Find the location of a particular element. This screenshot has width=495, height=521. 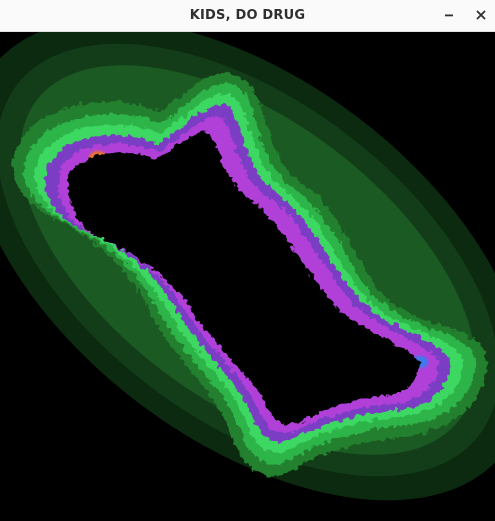

close-button is located at coordinates (481, 15).